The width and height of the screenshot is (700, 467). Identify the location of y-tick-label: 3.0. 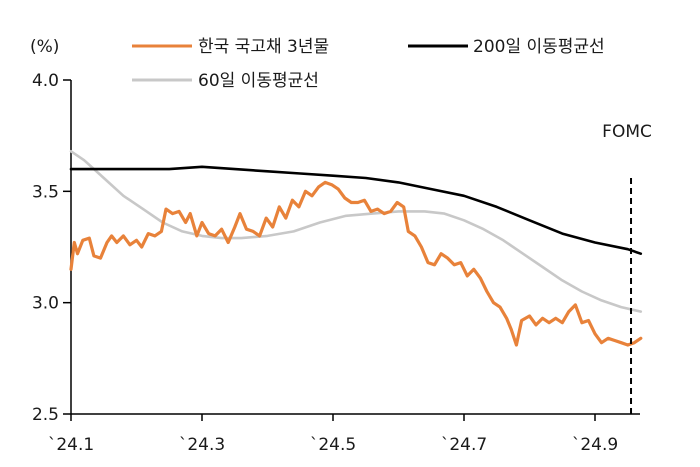
(45, 304).